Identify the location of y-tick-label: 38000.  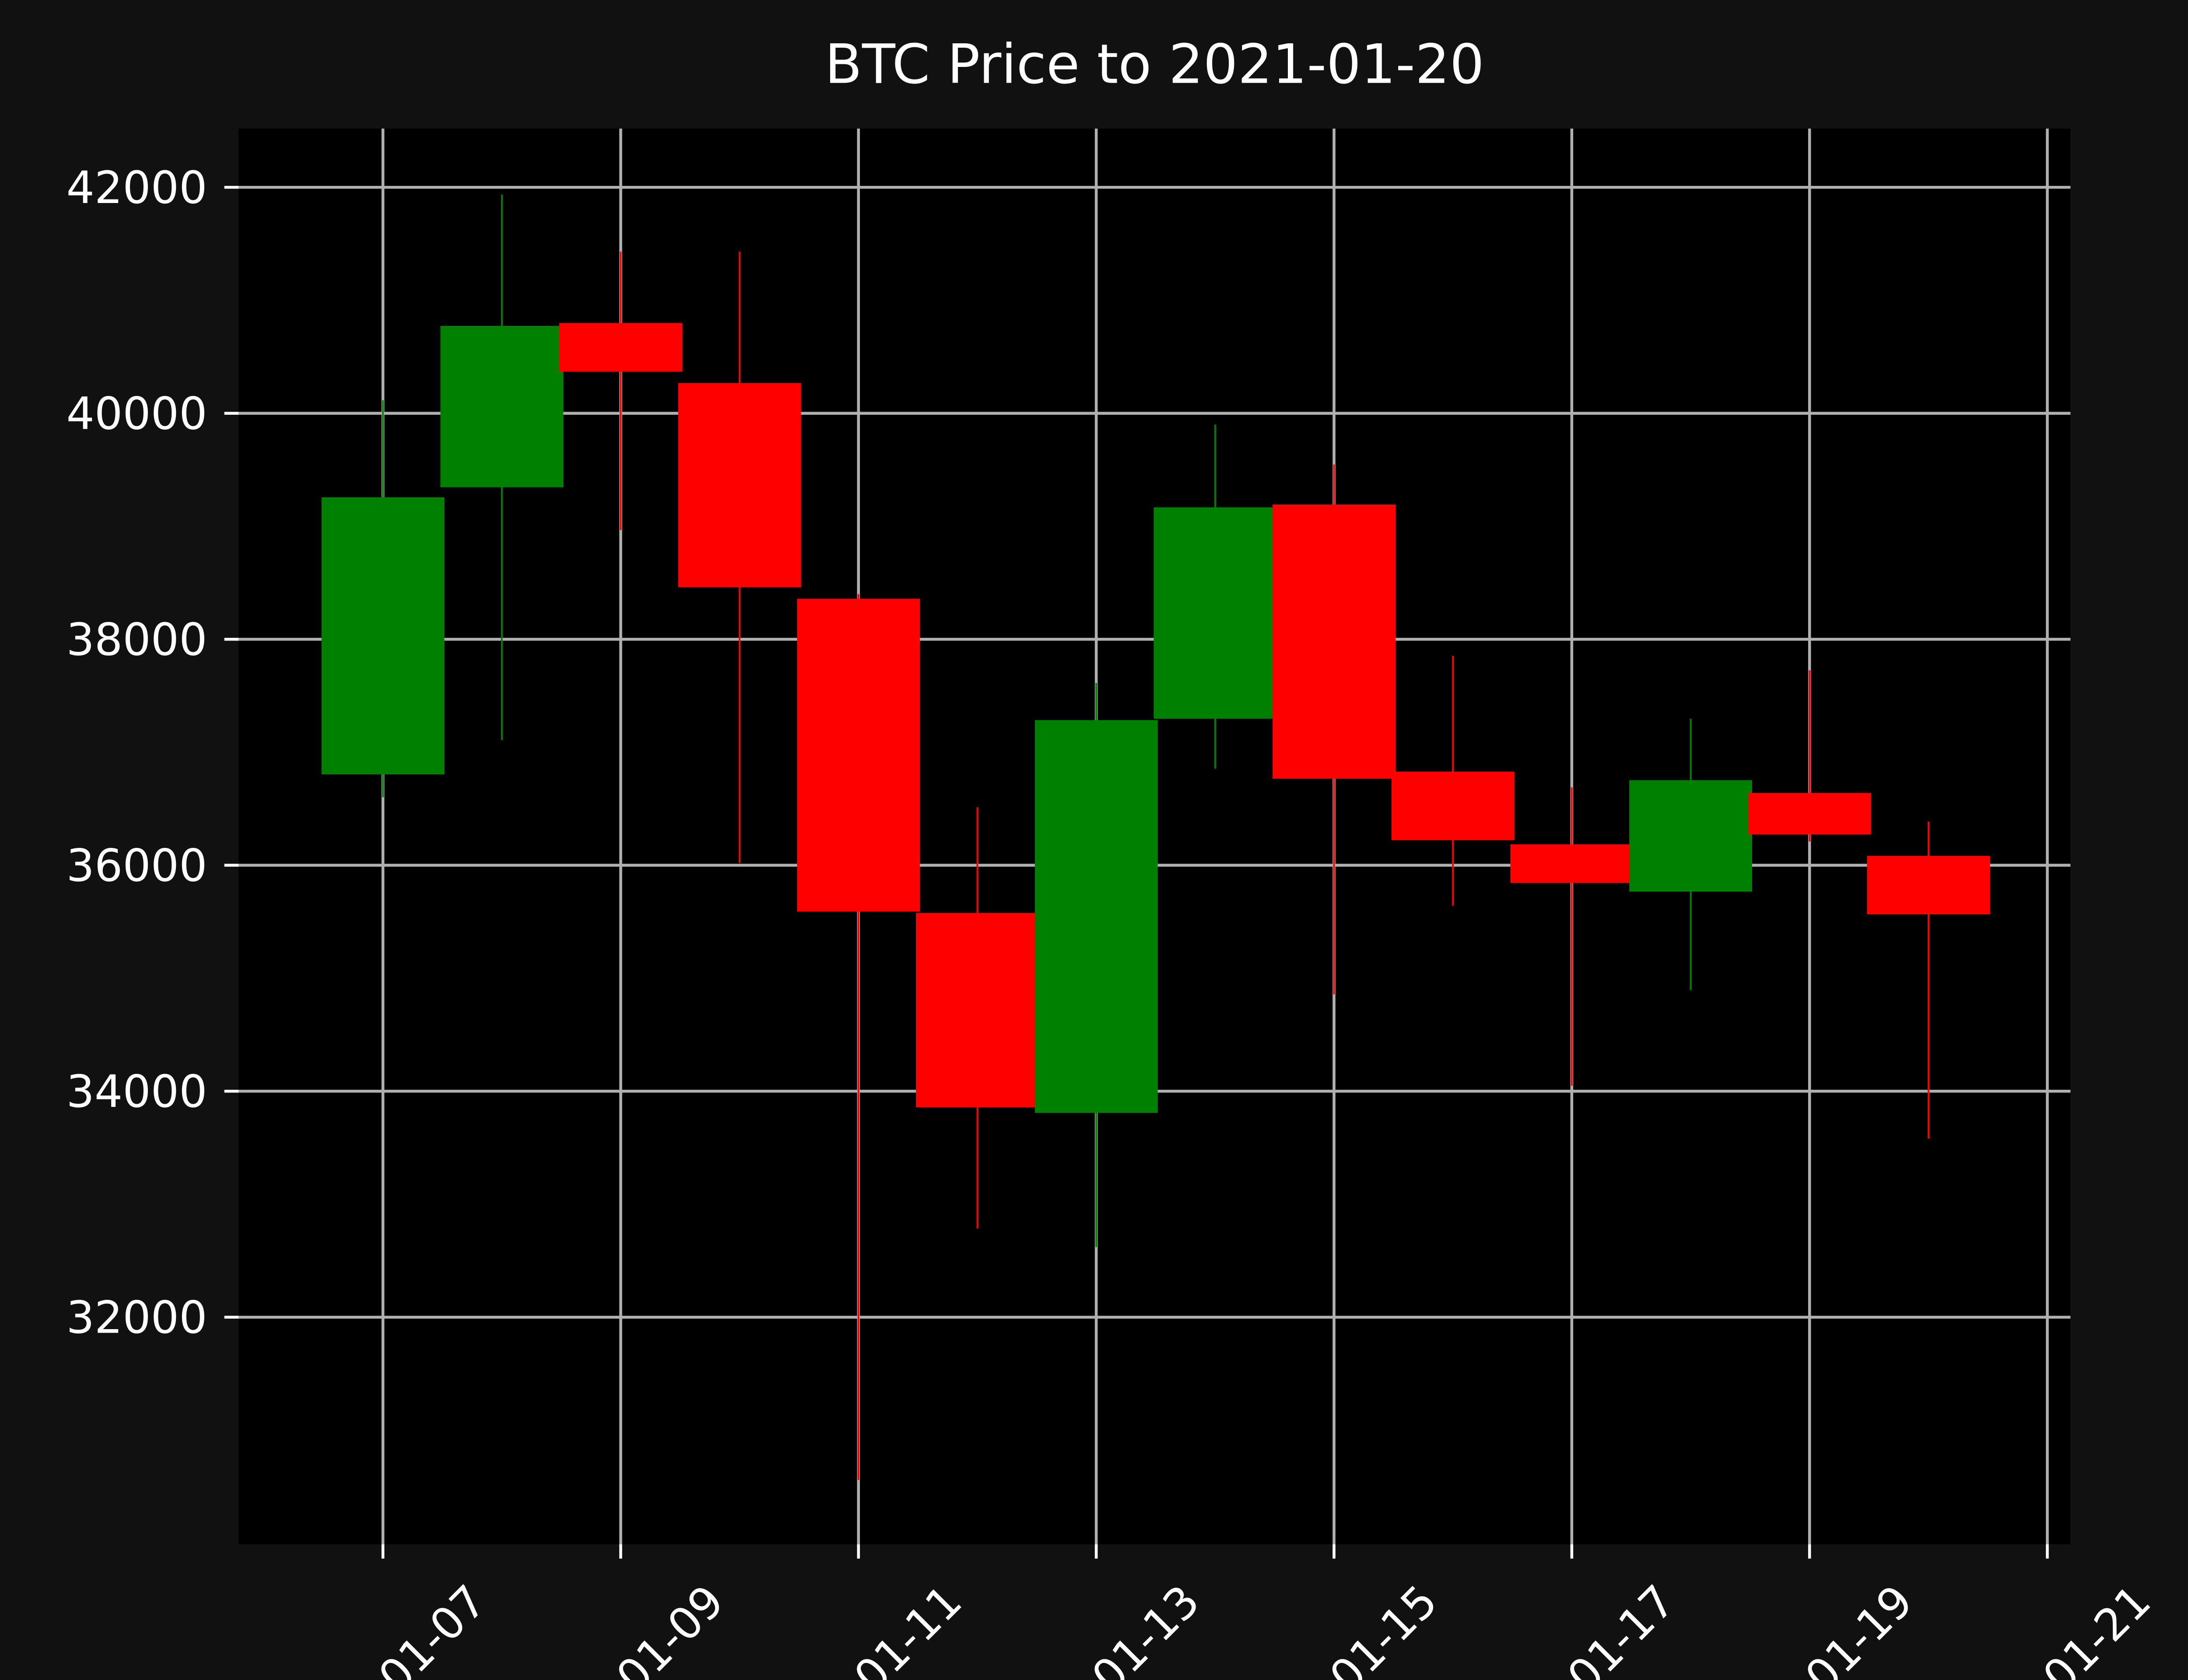
(136, 639).